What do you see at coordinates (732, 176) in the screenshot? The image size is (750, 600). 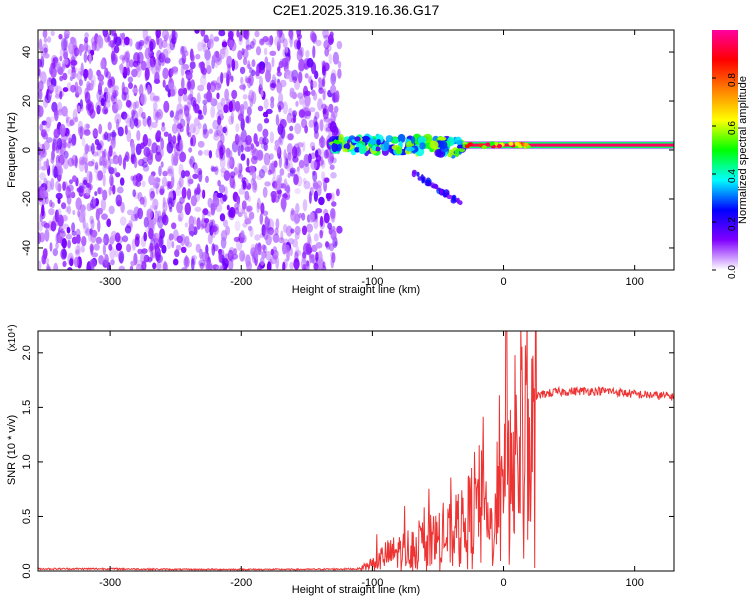 I see `colorbar-tick-label: 0.4` at bounding box center [732, 176].